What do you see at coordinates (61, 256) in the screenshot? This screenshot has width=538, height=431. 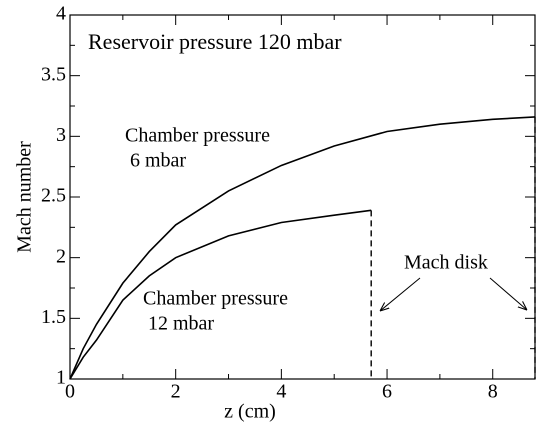 I see `y-tick-label: 2` at bounding box center [61, 256].